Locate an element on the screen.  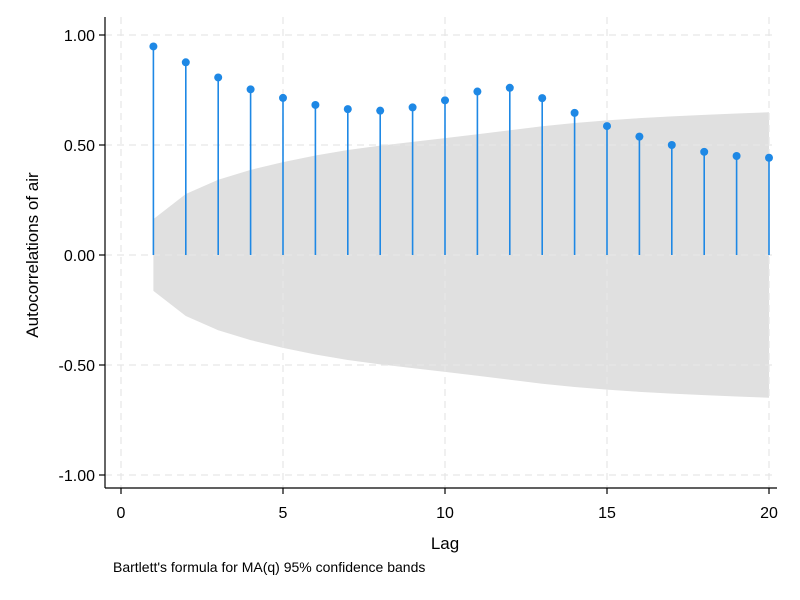
y-tick-label-0: 1.00 is located at coordinates (79, 36).